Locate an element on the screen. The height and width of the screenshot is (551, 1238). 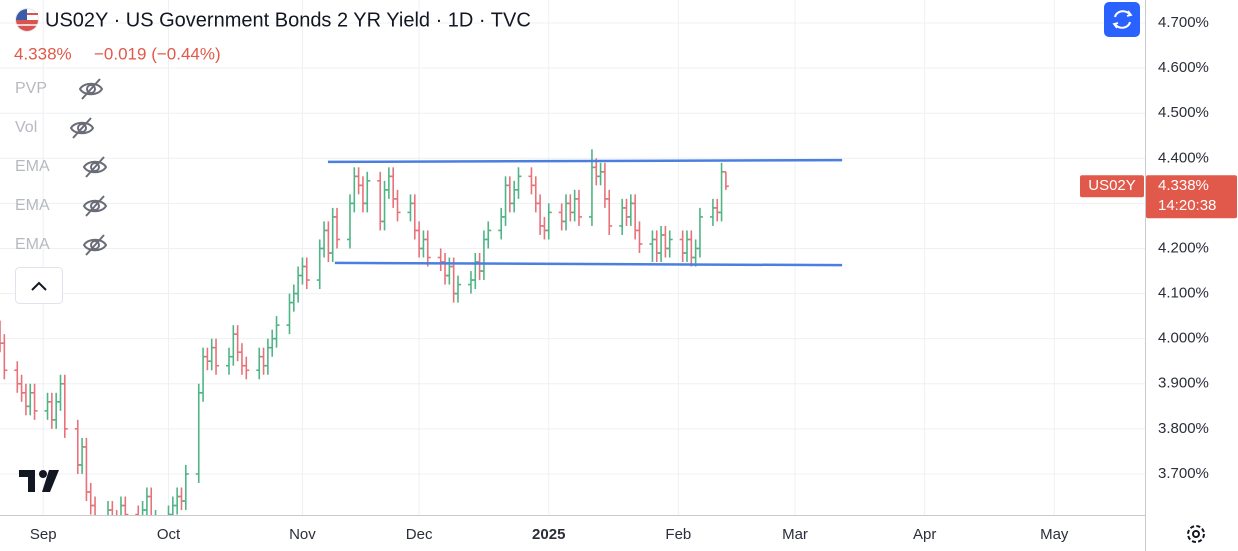
countdown-text: 14:20:38 is located at coordinates (1187, 205).